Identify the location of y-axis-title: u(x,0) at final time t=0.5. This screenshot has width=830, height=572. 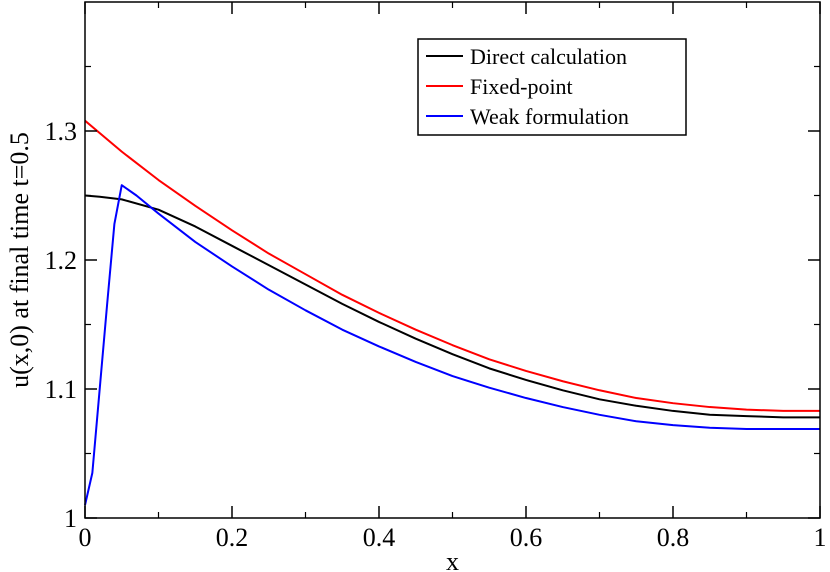
(19, 260).